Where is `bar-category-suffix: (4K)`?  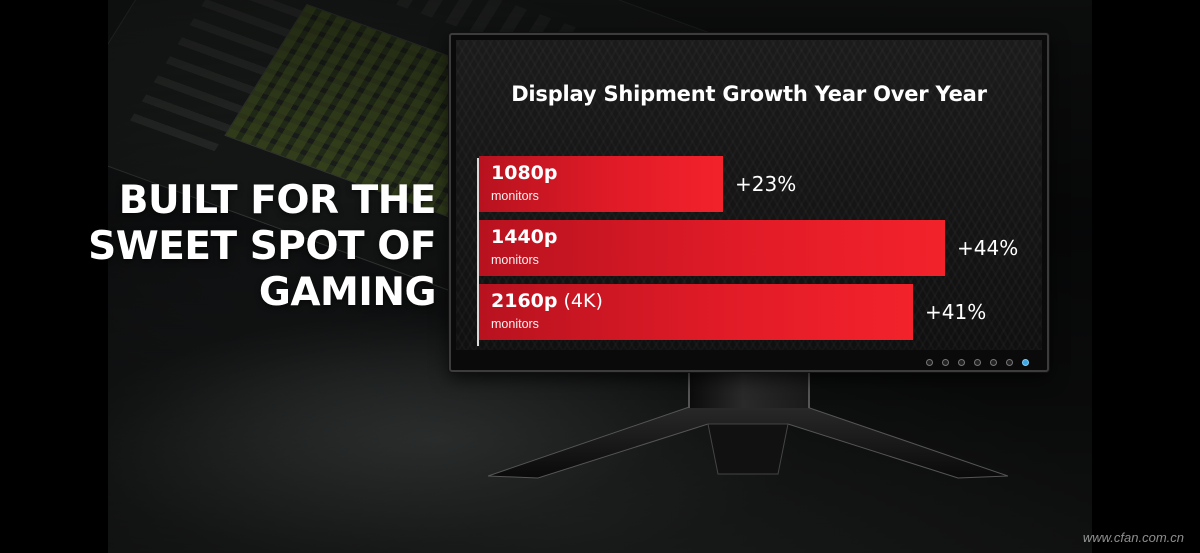 bar-category-suffix: (4K) is located at coordinates (580, 301).